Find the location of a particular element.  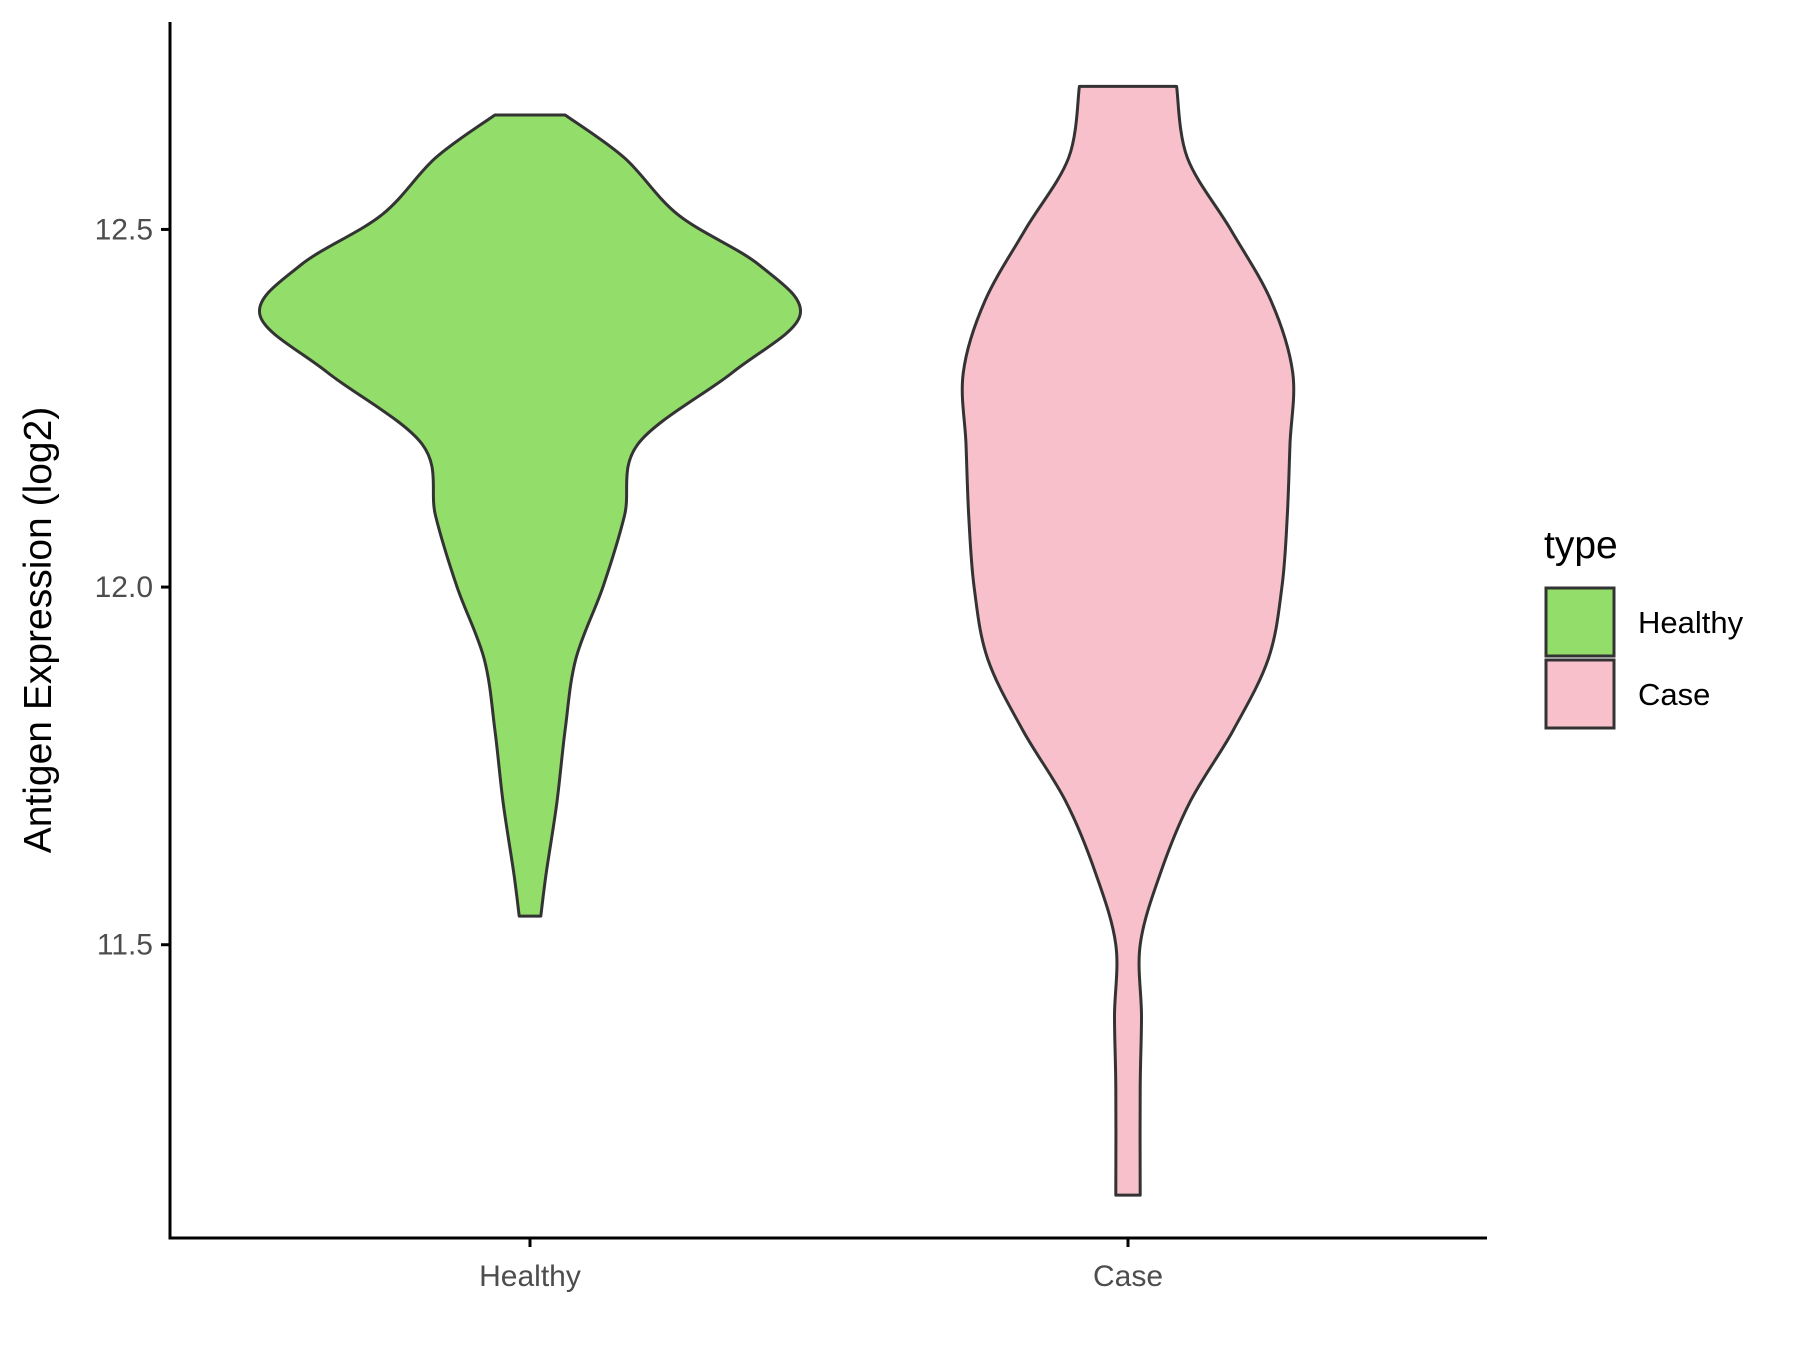

y-tick-label: 11.5 is located at coordinates (125, 945).